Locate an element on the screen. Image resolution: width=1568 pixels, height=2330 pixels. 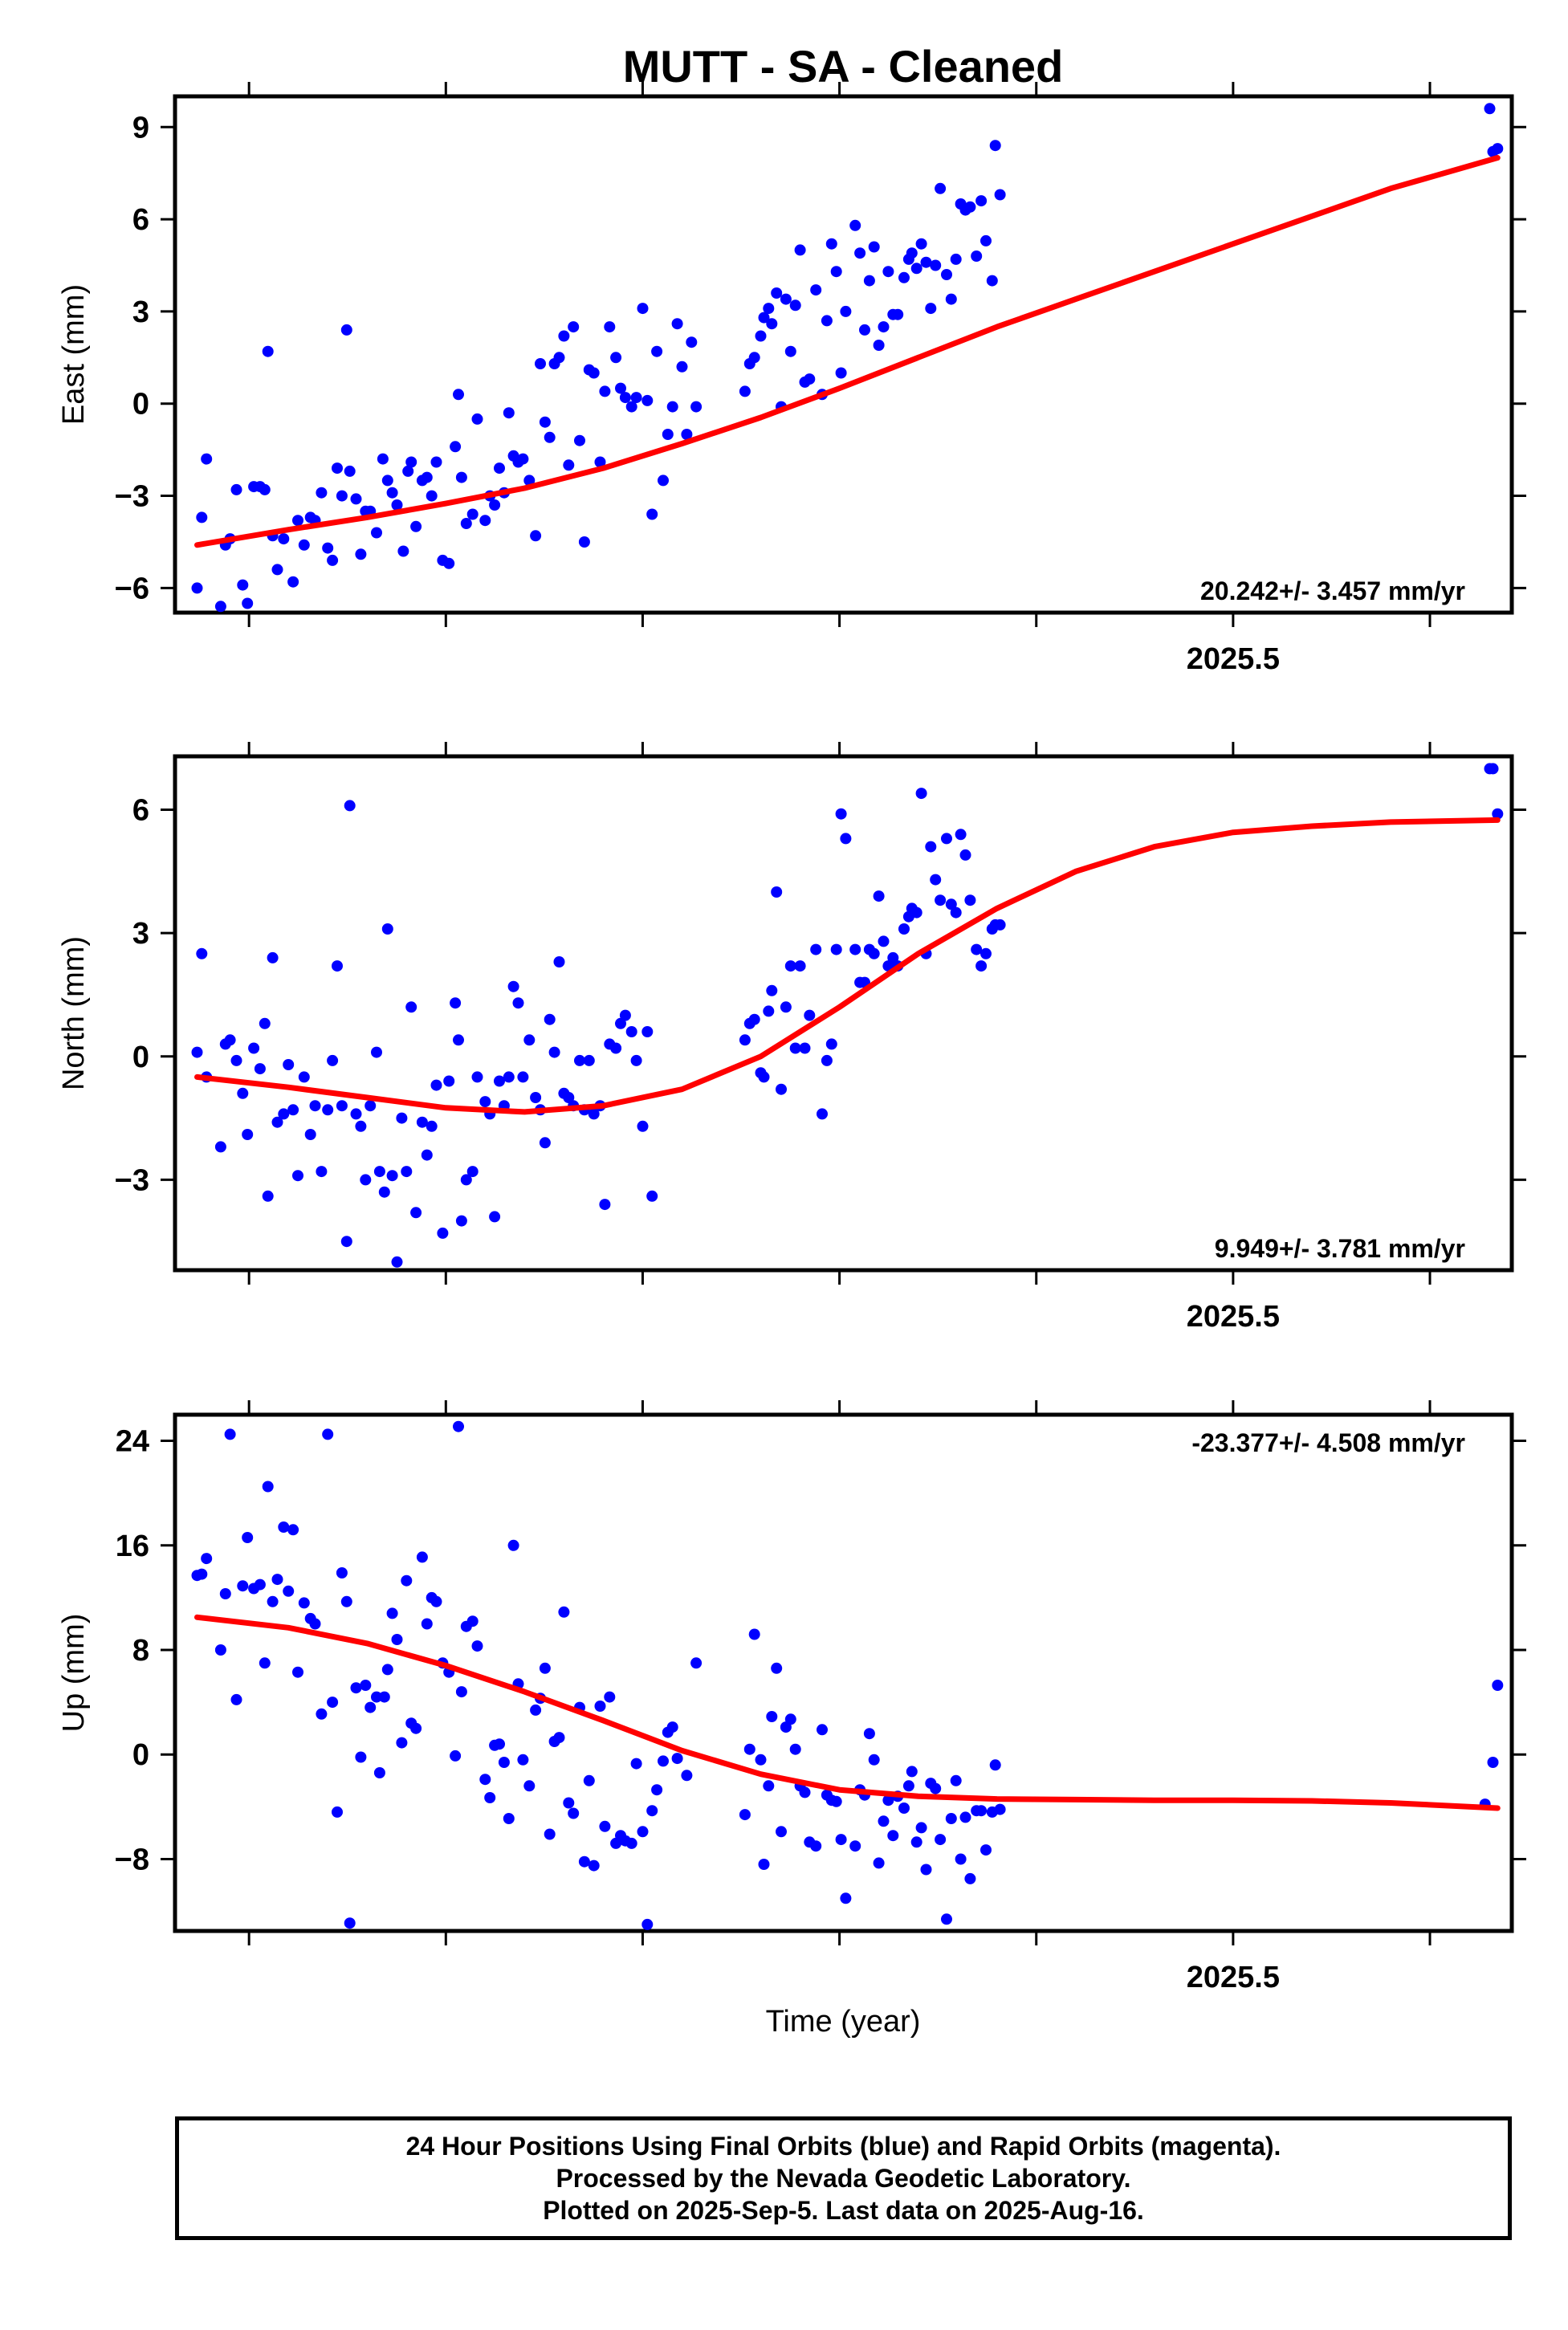
up-y-axis-title: Up (mm) is located at coordinates (74, 1673).